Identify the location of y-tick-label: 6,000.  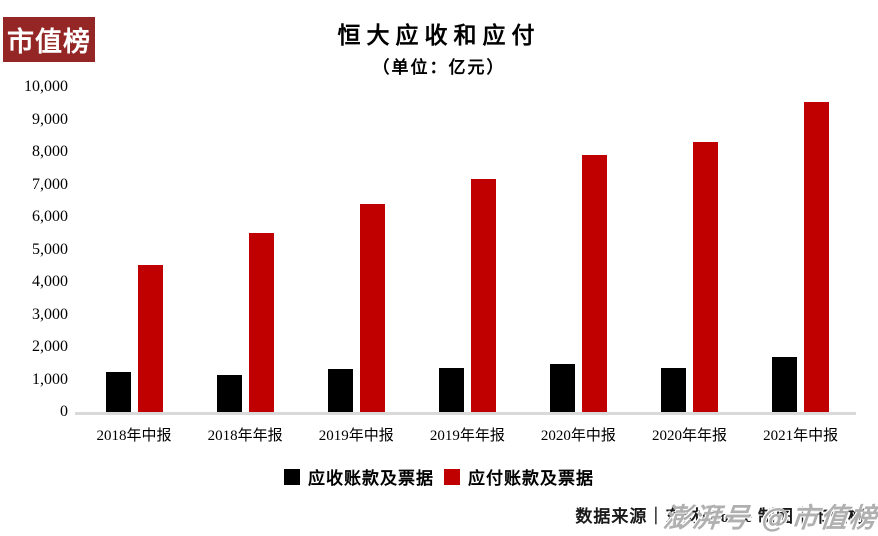
(50, 216).